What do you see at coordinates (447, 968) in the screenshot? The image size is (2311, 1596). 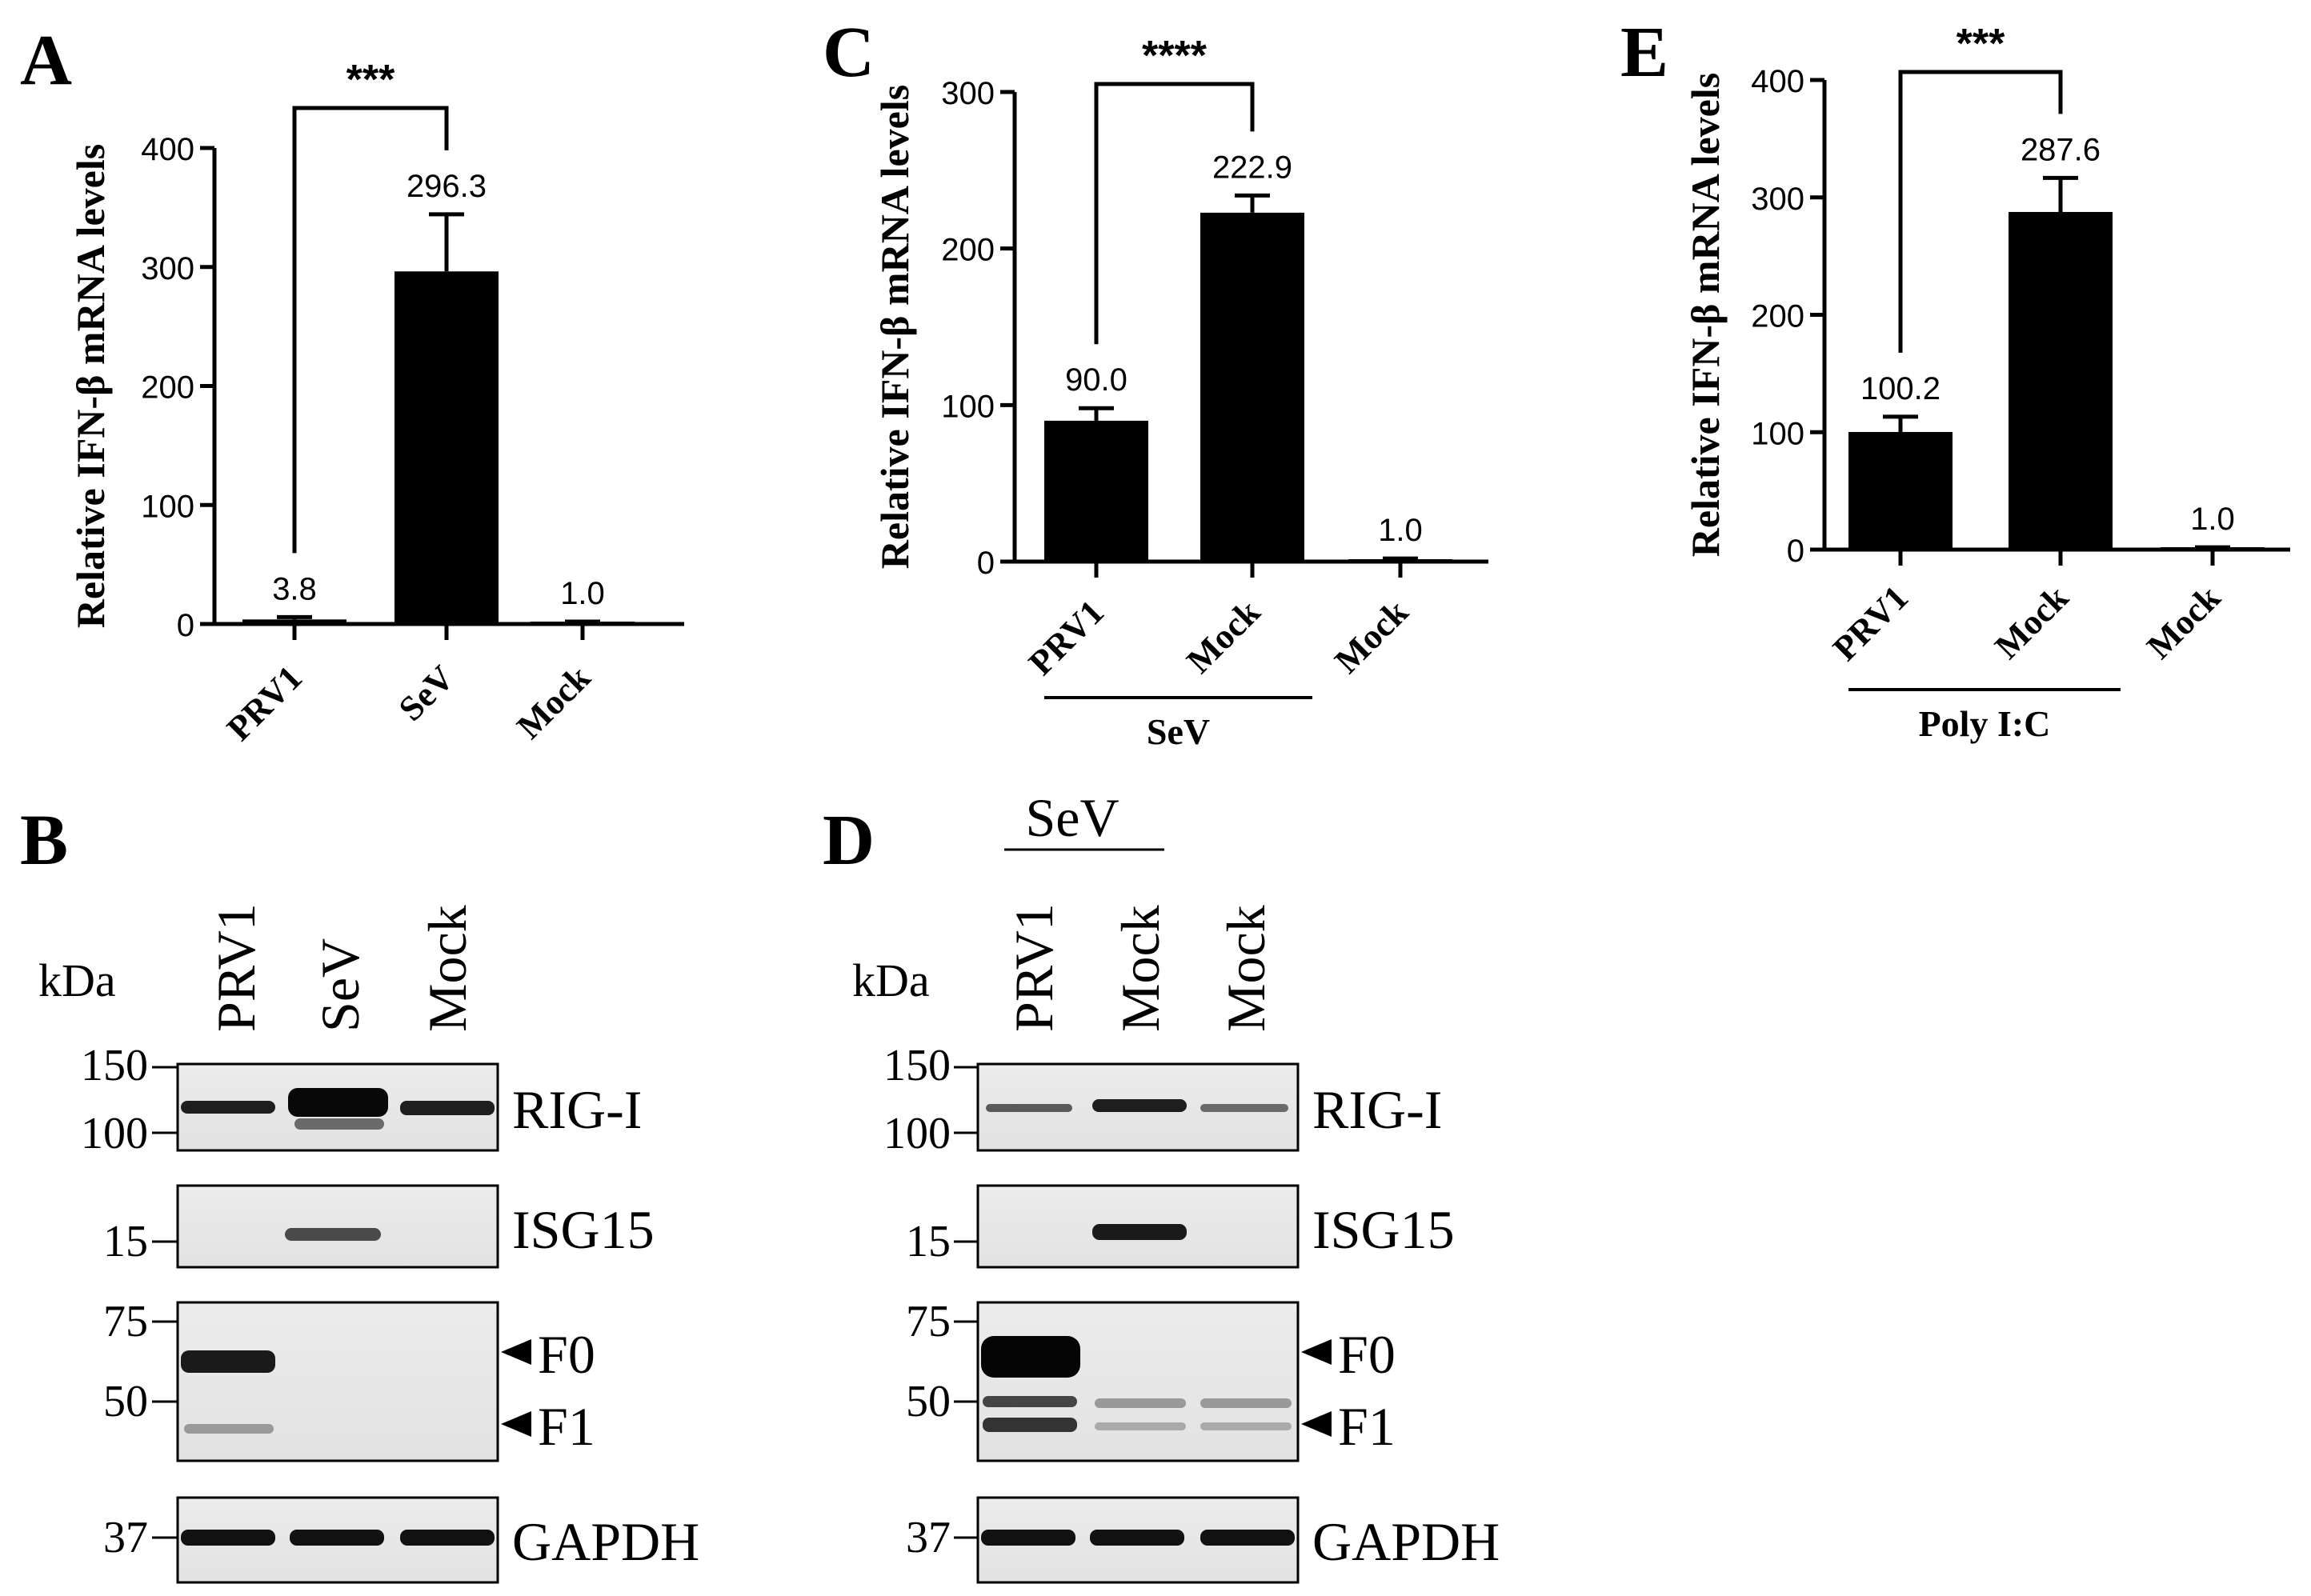 I see `lane-label-b-3: Mock` at bounding box center [447, 968].